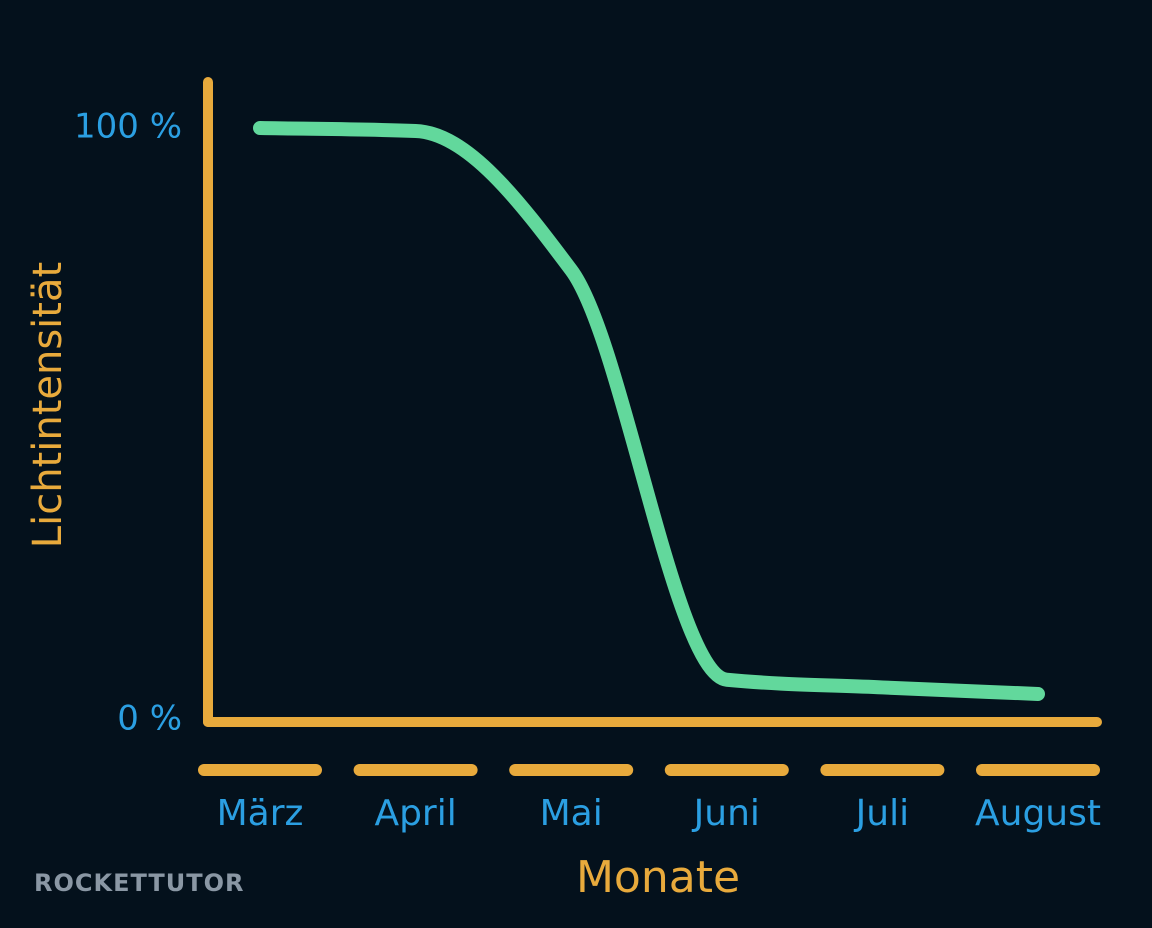 Image resolution: width=1152 pixels, height=928 pixels. I want to click on y-tick-label: 100 %, so click(128, 127).